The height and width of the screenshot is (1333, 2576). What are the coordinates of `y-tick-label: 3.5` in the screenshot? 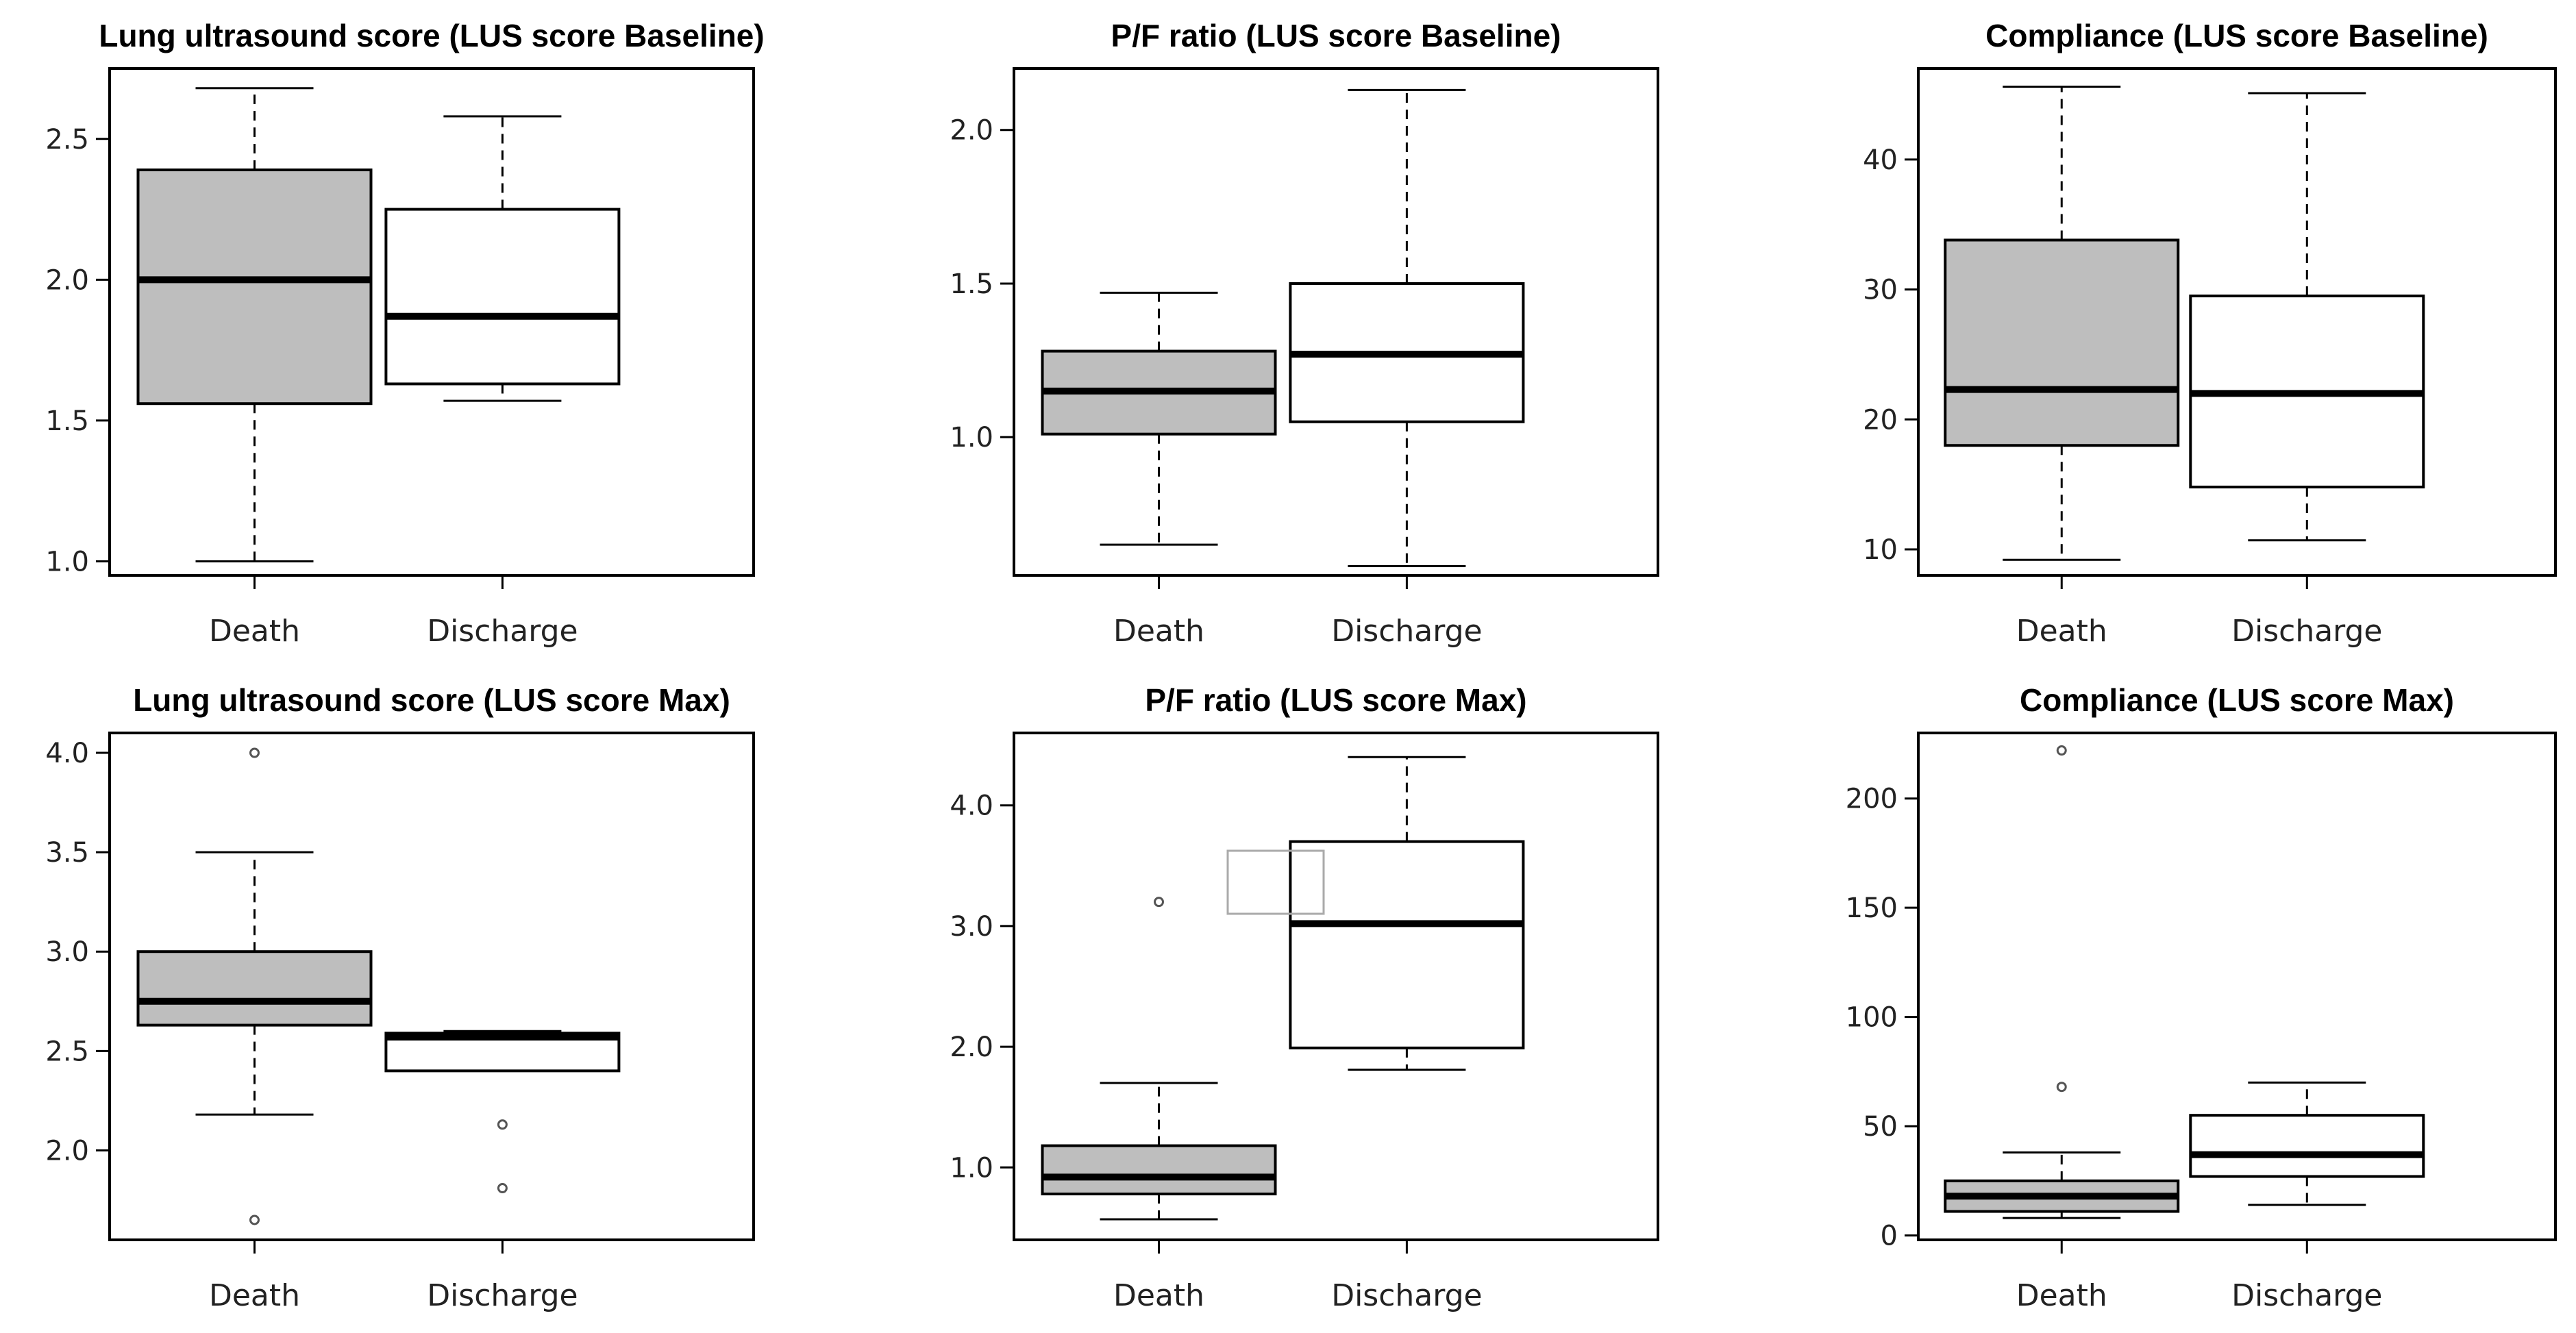 It's located at (67, 853).